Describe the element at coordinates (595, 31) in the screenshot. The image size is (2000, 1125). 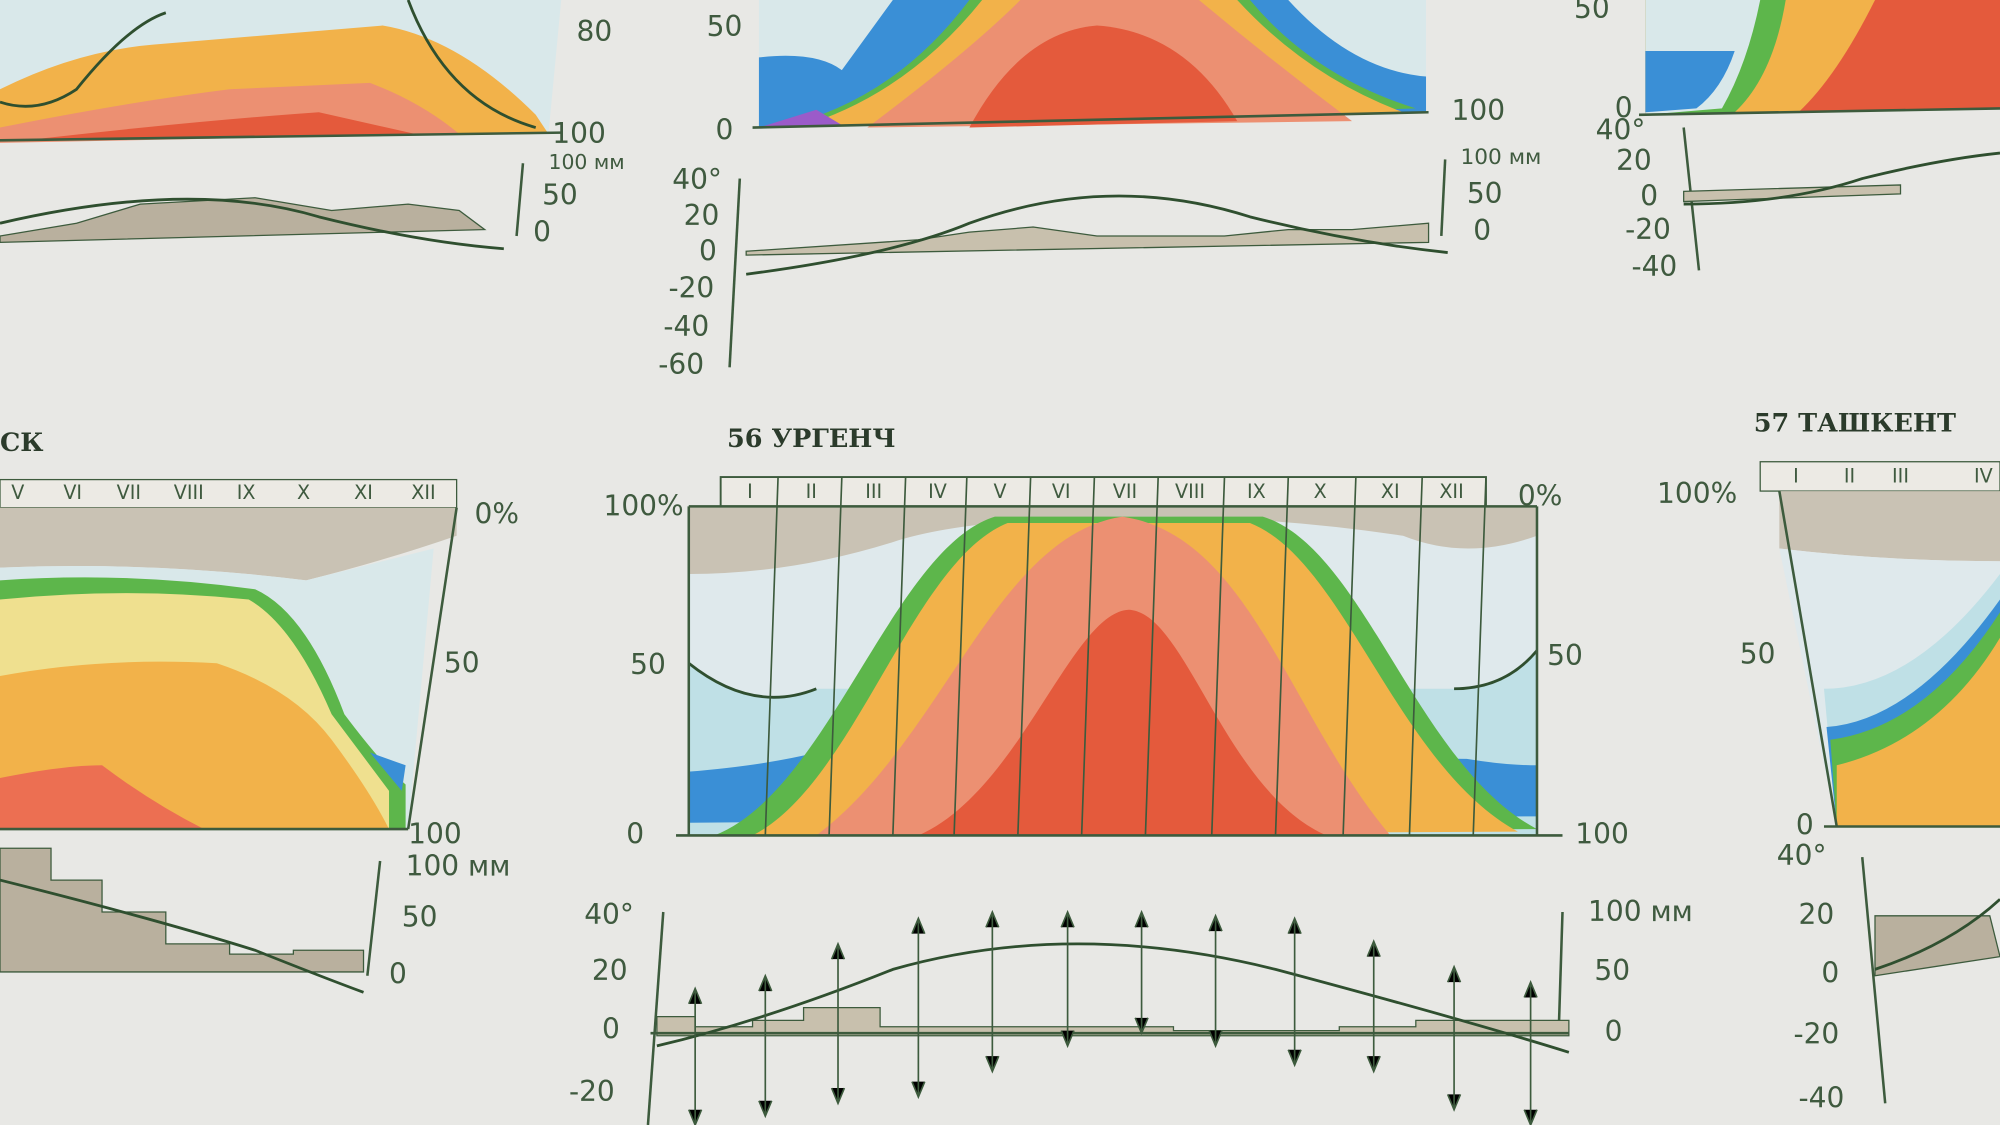
I see `axis-label: 80` at that location.